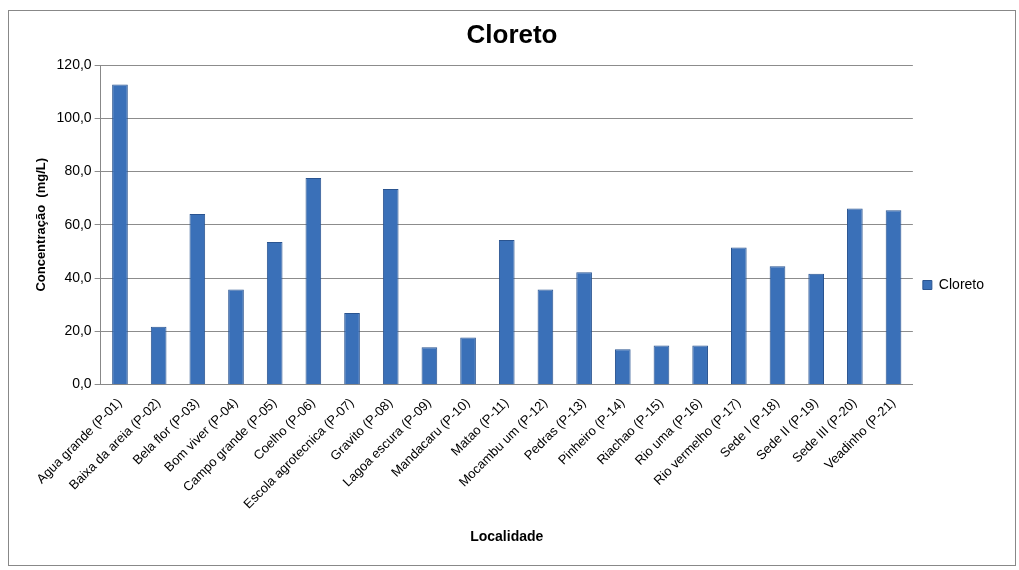 This screenshot has width=1019, height=570. Describe the element at coordinates (78, 330) in the screenshot. I see `y-tick-label: 20,0` at that location.